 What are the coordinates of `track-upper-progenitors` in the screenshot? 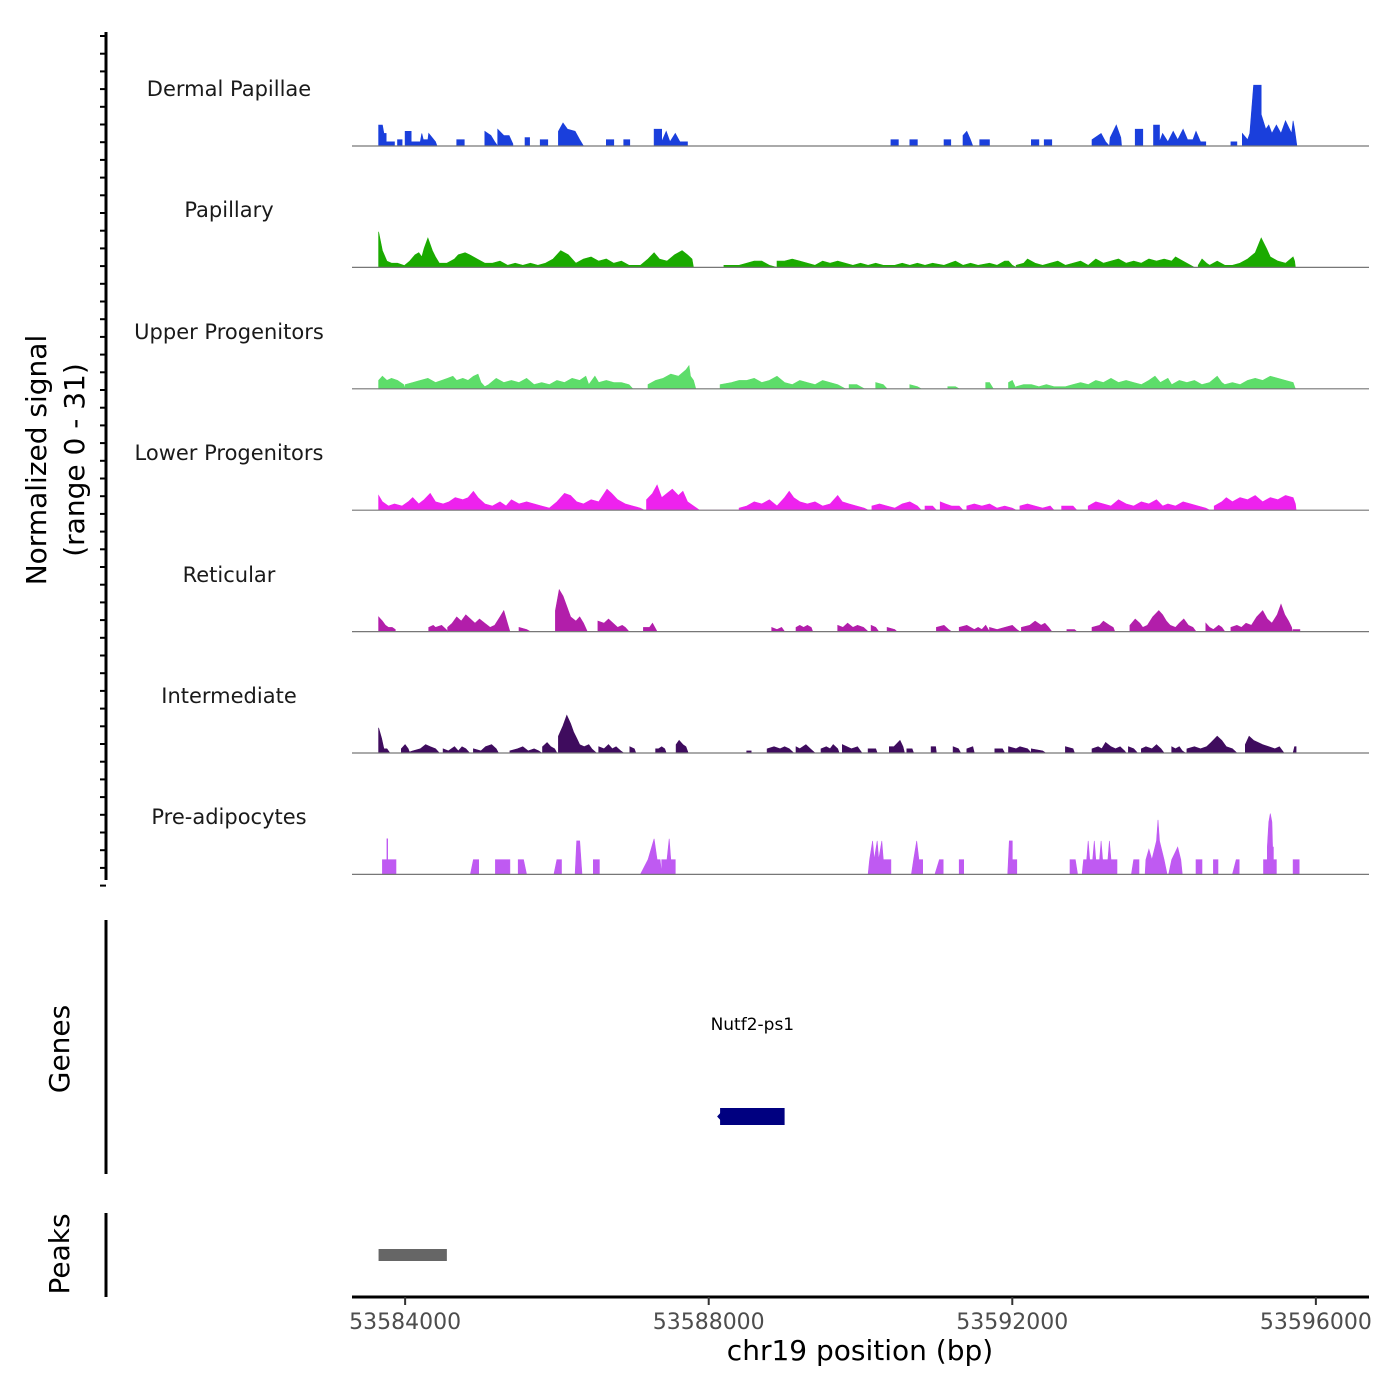 It's located at (860, 377).